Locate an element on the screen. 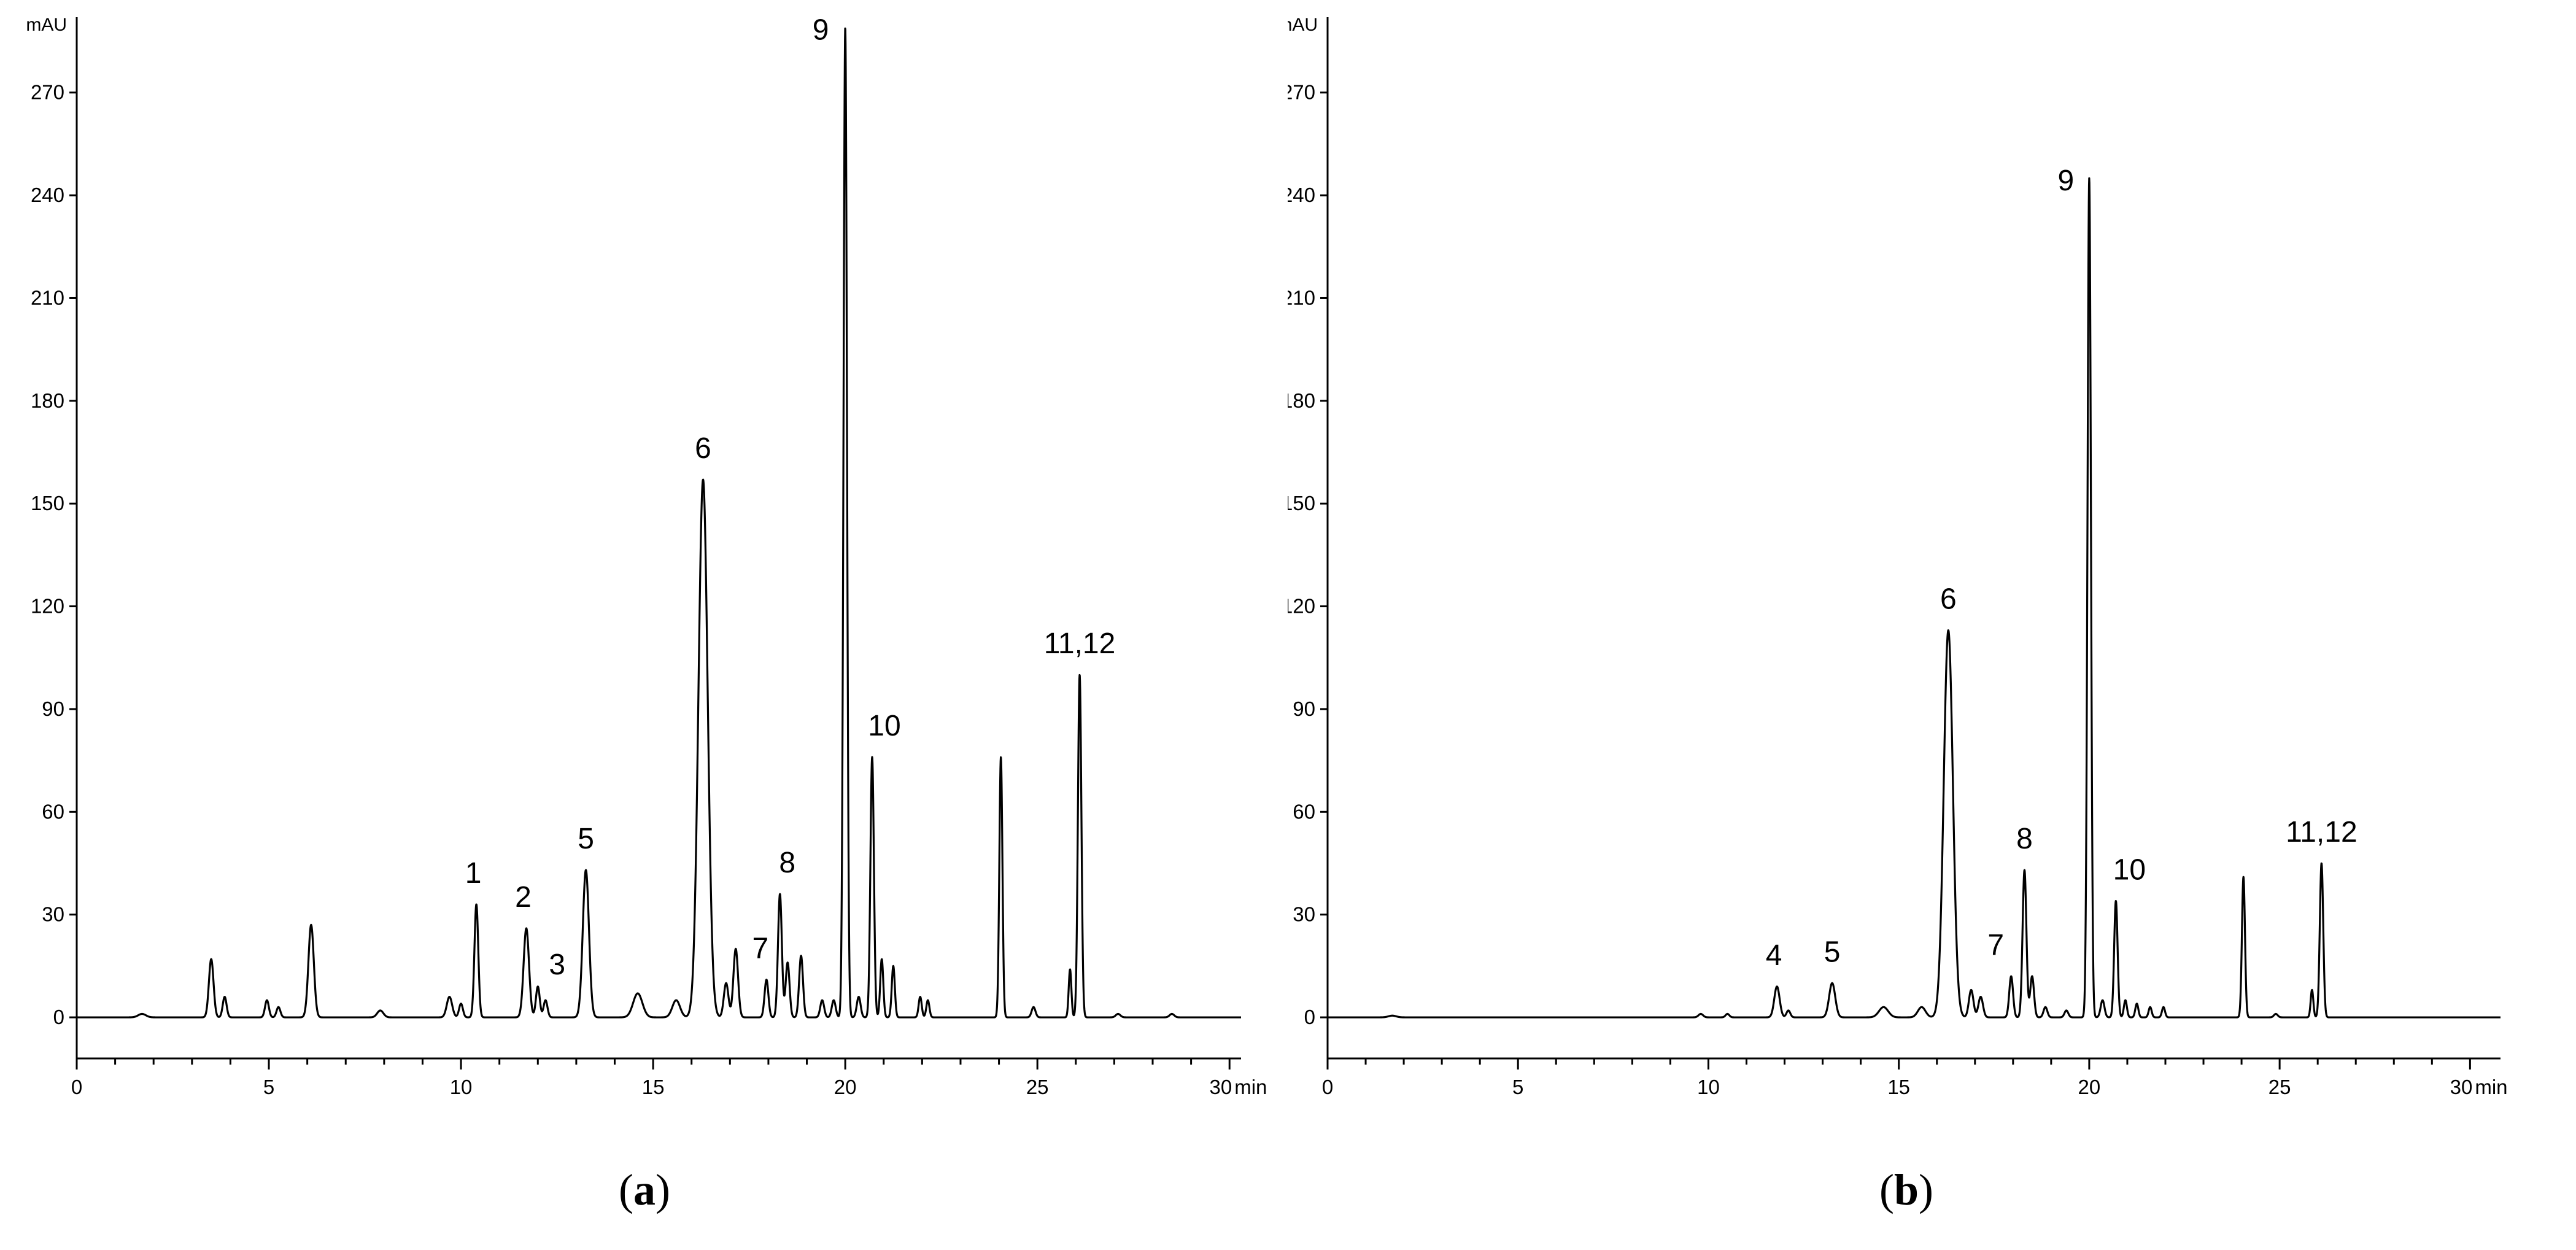 The width and height of the screenshot is (2576, 1250). panel-caption: (b) is located at coordinates (1906, 1189).